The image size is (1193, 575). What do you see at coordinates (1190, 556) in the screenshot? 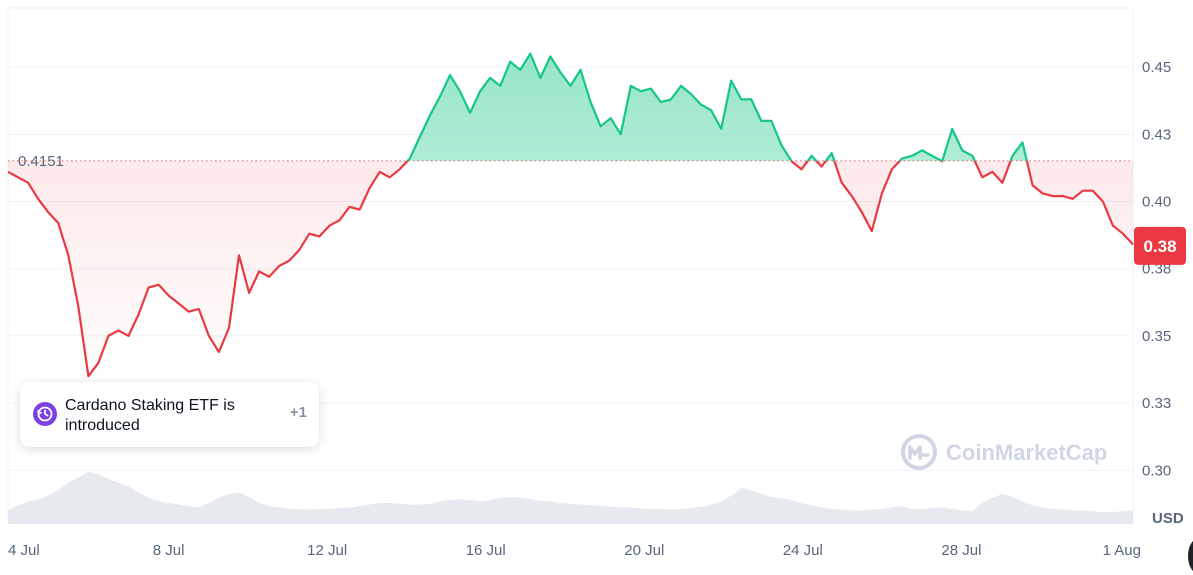
I see `corner-button` at bounding box center [1190, 556].